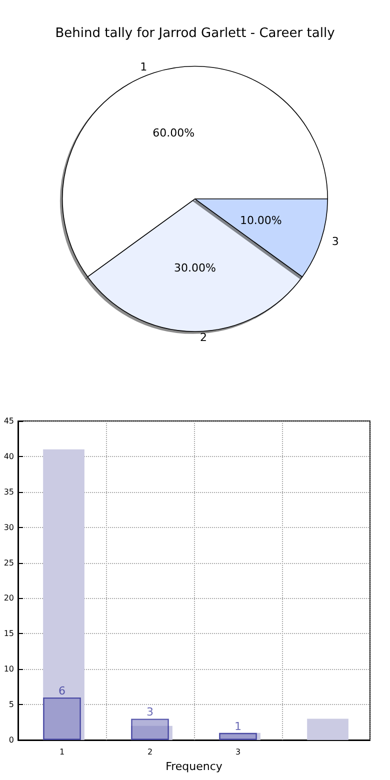 The width and height of the screenshot is (390, 780). What do you see at coordinates (9, 421) in the screenshot?
I see `y-tick-label: 45` at bounding box center [9, 421].